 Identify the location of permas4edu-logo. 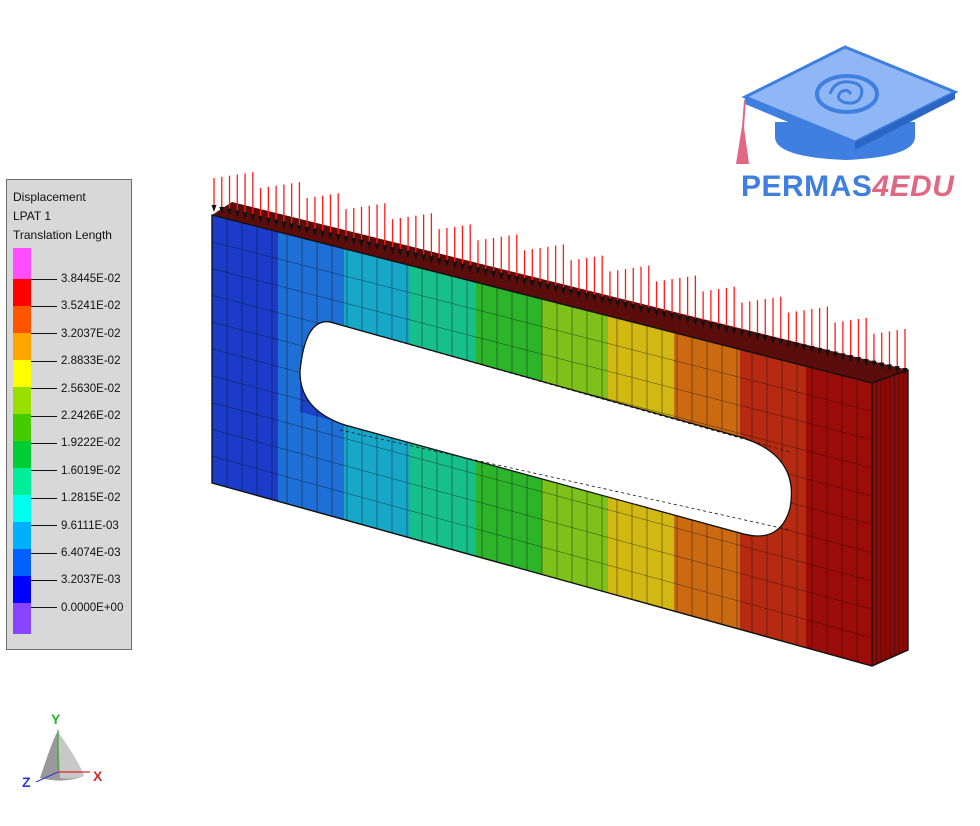
(847, 104).